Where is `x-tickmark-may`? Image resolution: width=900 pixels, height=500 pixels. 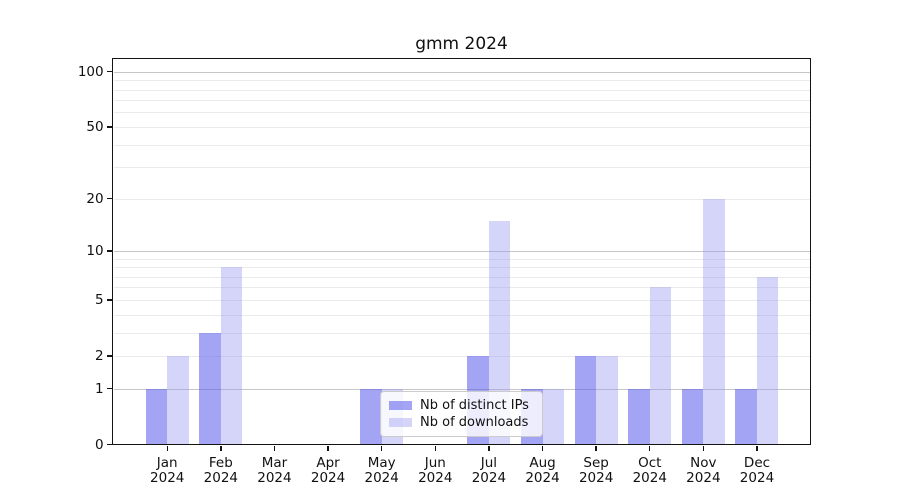 x-tickmark-may is located at coordinates (381, 449).